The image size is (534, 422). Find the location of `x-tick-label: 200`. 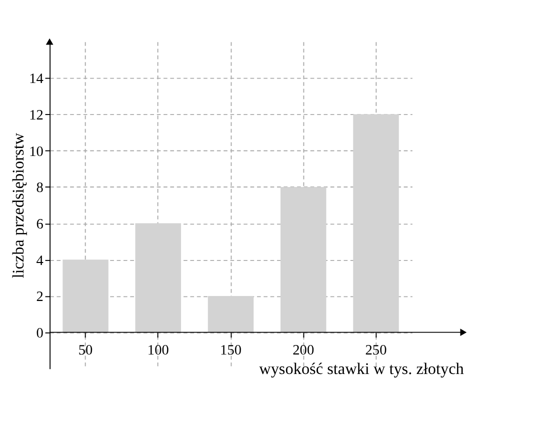

x-tick-label: 200 is located at coordinates (303, 350).